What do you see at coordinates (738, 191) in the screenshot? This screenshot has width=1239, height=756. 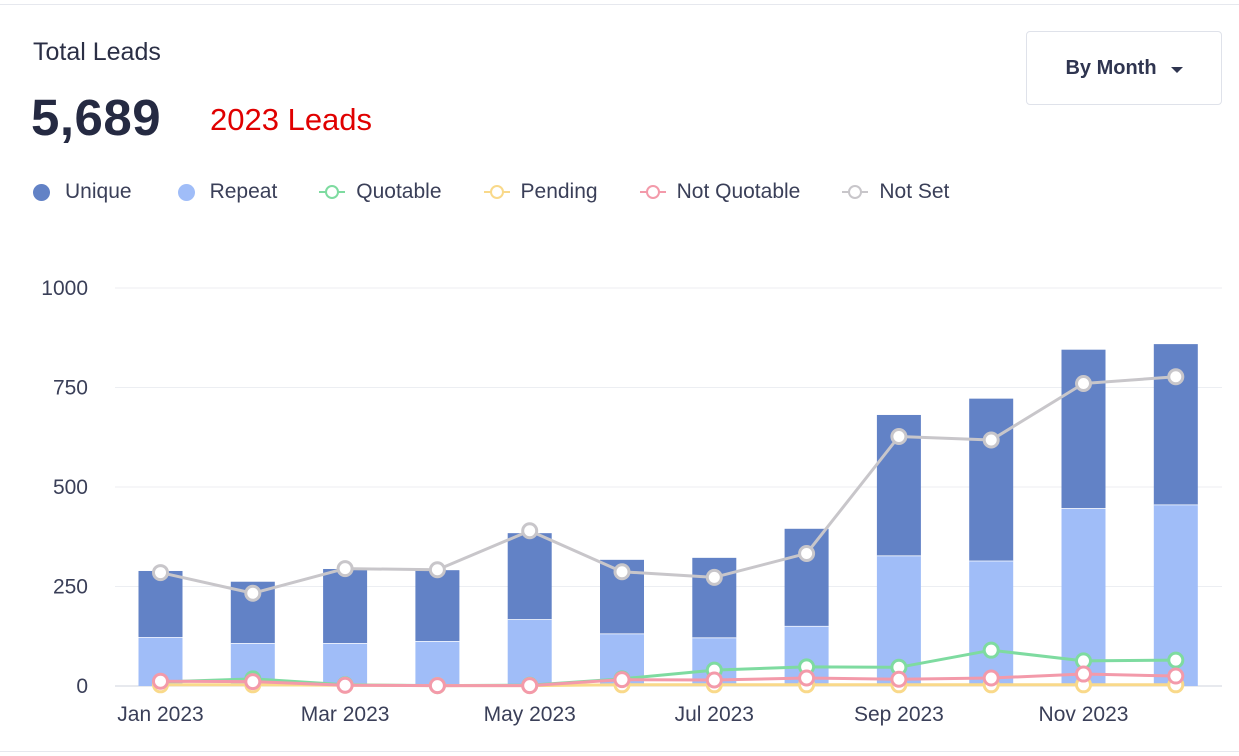 I see `legend-label: Not Quotable` at bounding box center [738, 191].